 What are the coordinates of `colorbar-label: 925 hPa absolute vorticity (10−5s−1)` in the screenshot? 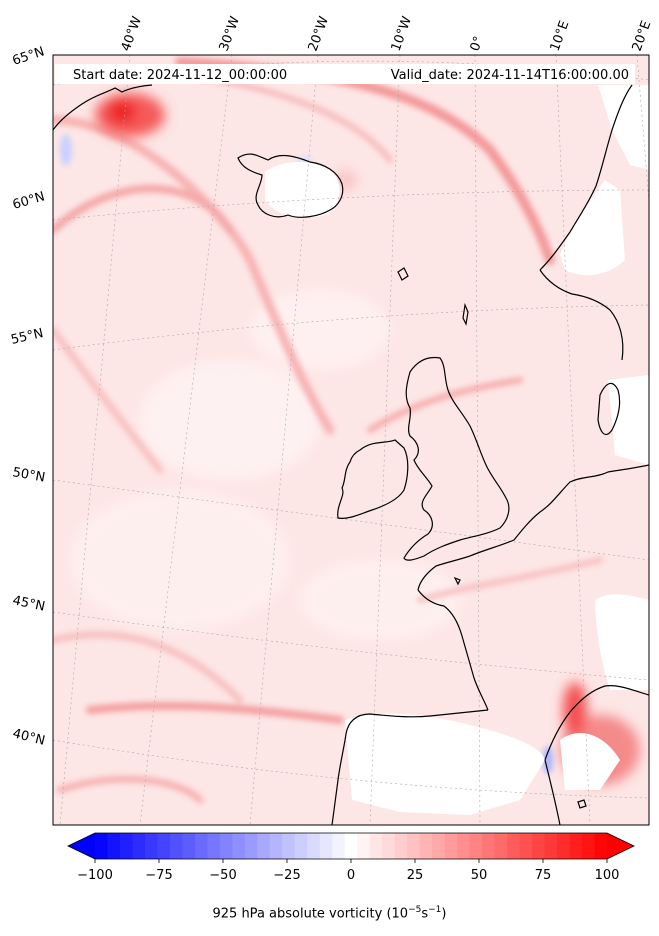 It's located at (329, 913).